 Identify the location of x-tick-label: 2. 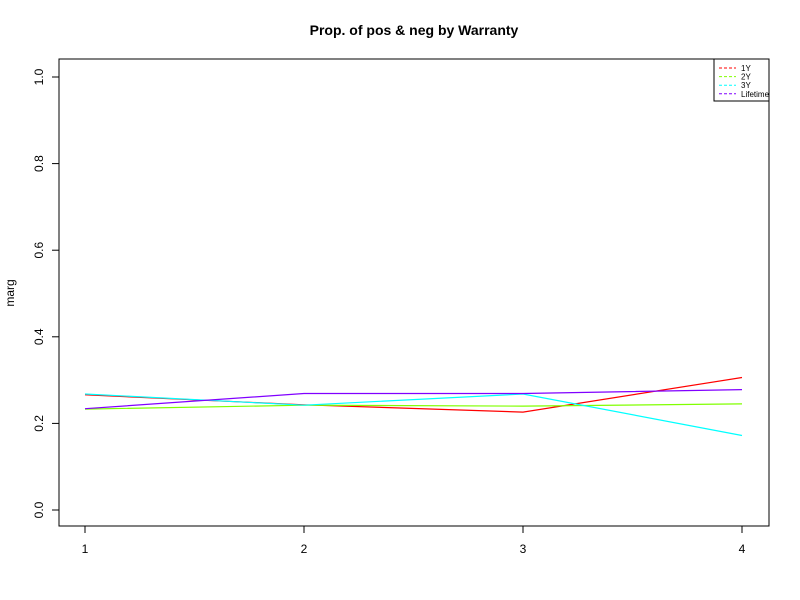
(304, 549).